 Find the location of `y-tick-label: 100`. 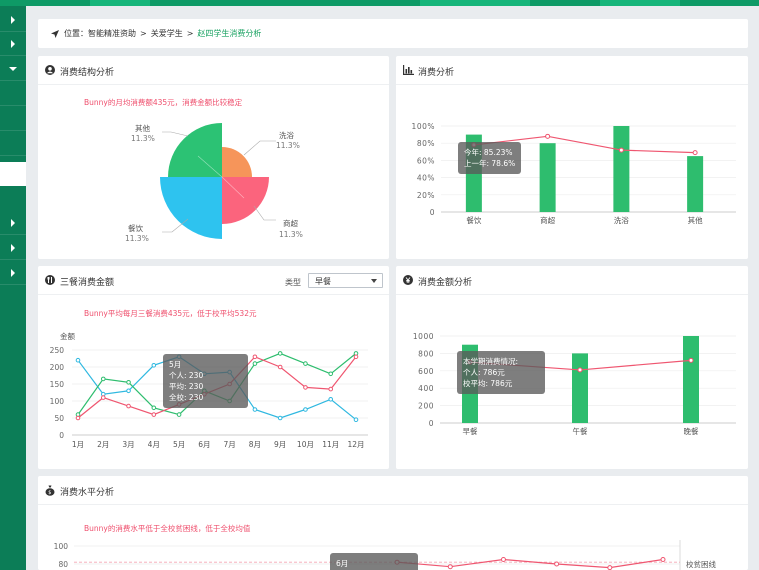

y-tick-label: 100 is located at coordinates (57, 401).